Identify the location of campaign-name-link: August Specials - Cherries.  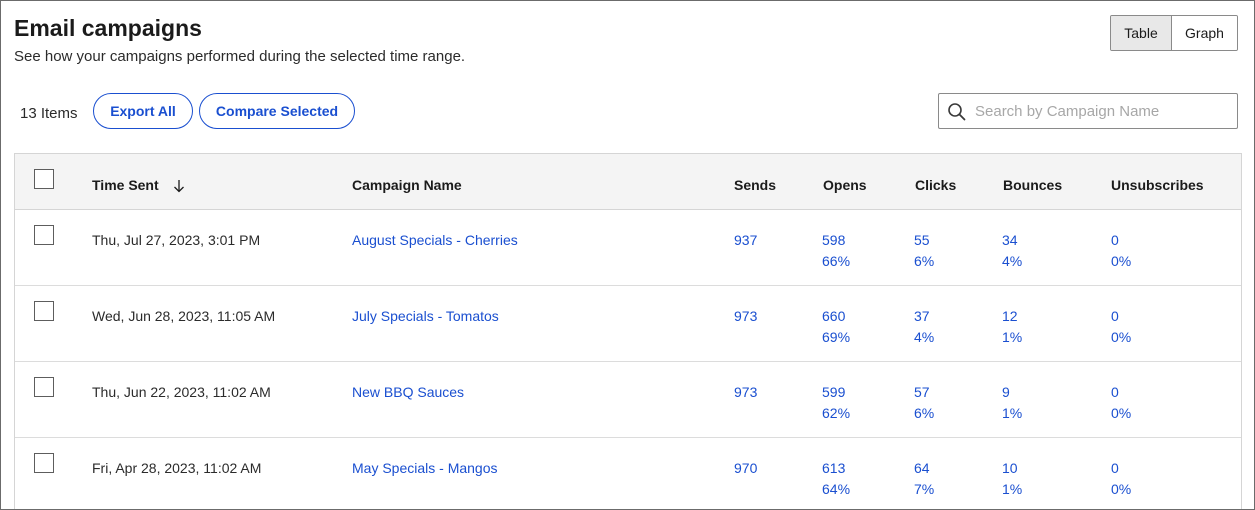
(435, 240).